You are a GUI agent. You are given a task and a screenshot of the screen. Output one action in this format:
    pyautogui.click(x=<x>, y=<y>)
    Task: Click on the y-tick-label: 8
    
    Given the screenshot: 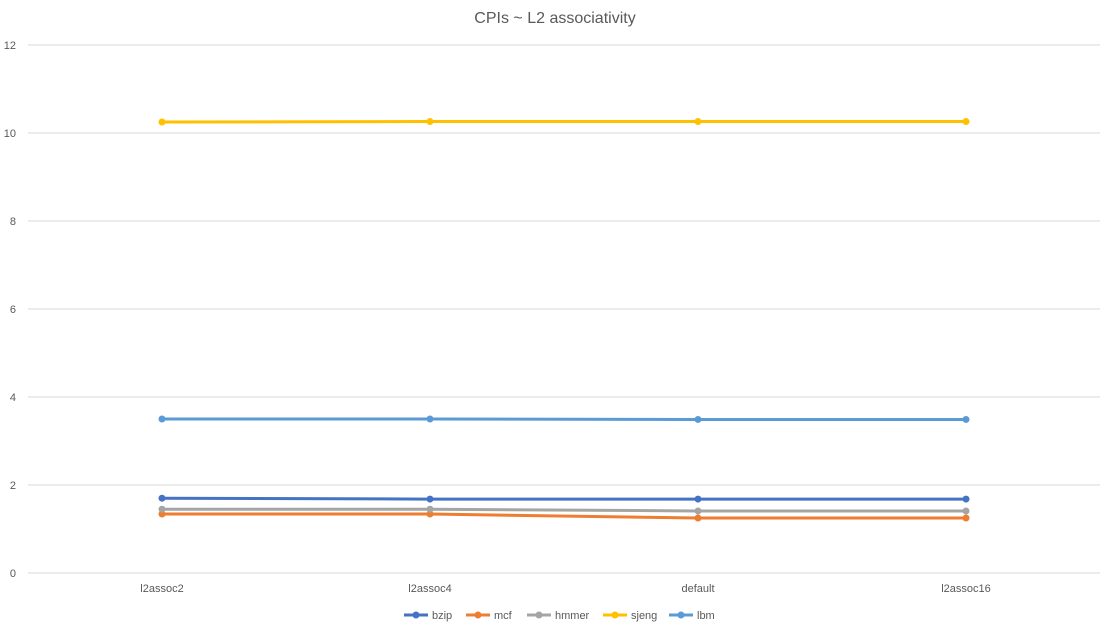 What is the action you would take?
    pyautogui.click(x=13, y=222)
    